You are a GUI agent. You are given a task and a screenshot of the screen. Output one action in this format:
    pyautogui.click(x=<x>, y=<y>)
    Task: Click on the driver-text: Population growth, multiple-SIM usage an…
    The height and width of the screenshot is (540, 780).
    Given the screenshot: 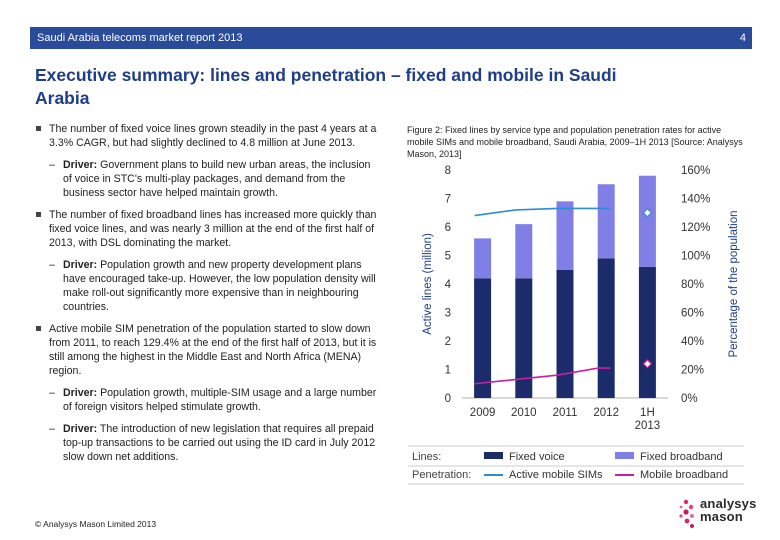 What is the action you would take?
    pyautogui.click(x=220, y=400)
    